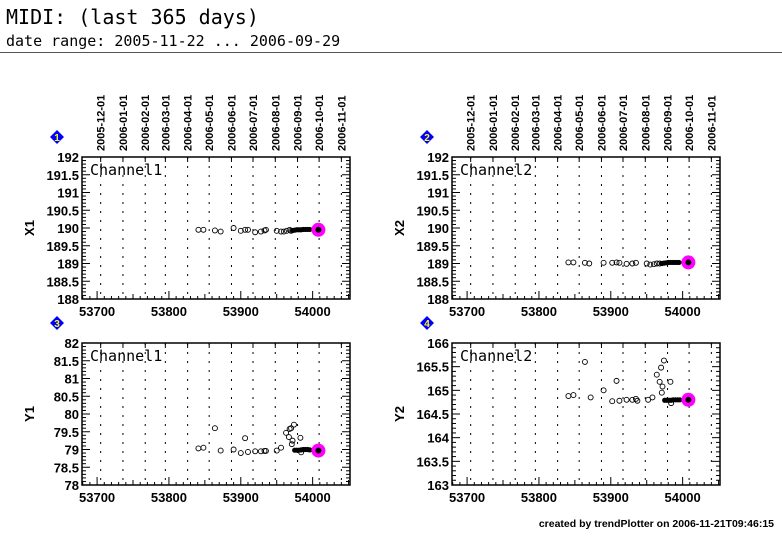 The height and width of the screenshot is (542, 782). Describe the element at coordinates (602, 123) in the screenshot. I see `date-tick-label: 2006-06-01` at that location.